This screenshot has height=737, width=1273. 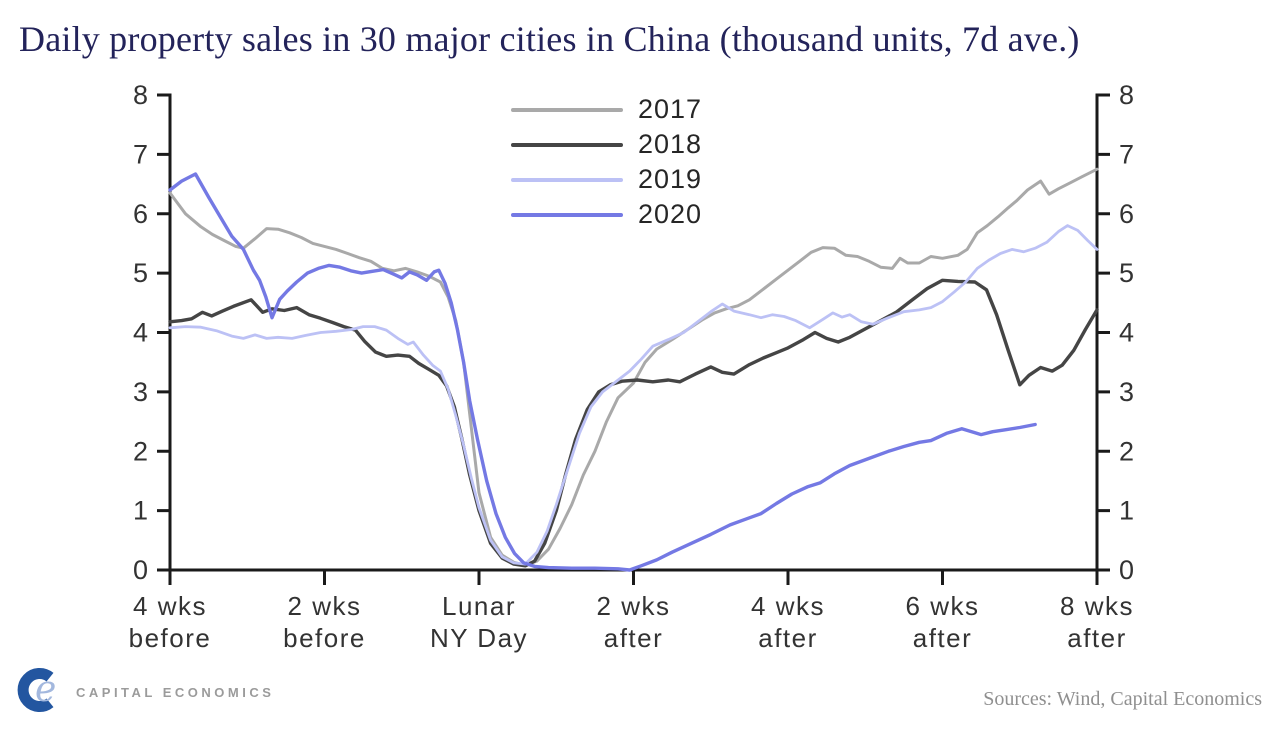 I want to click on legend-label-2019: 2019, so click(x=670, y=179).